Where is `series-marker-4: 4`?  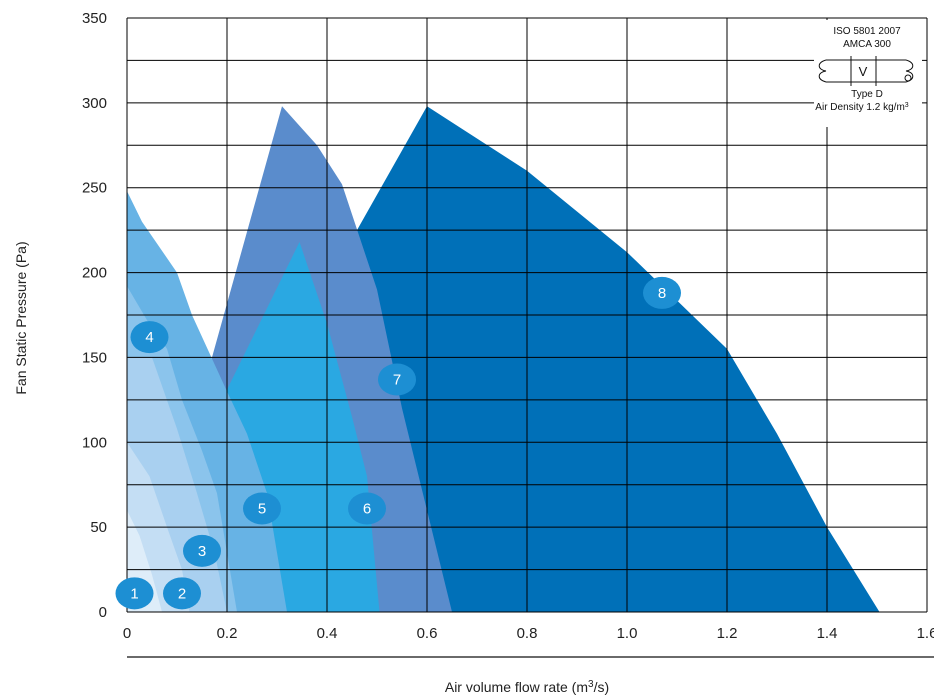
series-marker-4: 4 is located at coordinates (149, 337).